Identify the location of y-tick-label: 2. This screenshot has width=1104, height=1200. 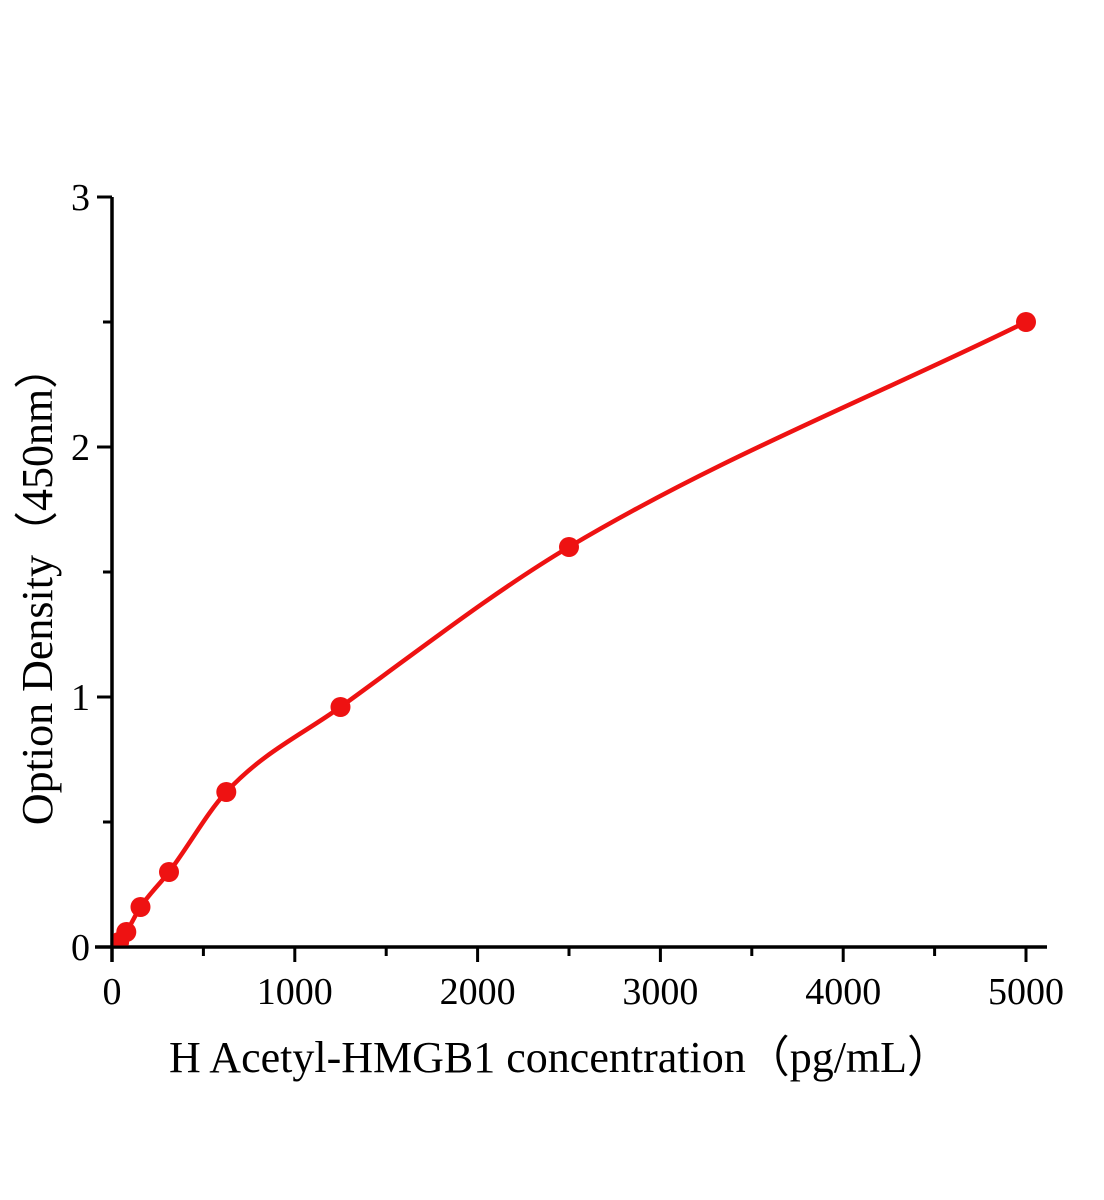
(80, 448).